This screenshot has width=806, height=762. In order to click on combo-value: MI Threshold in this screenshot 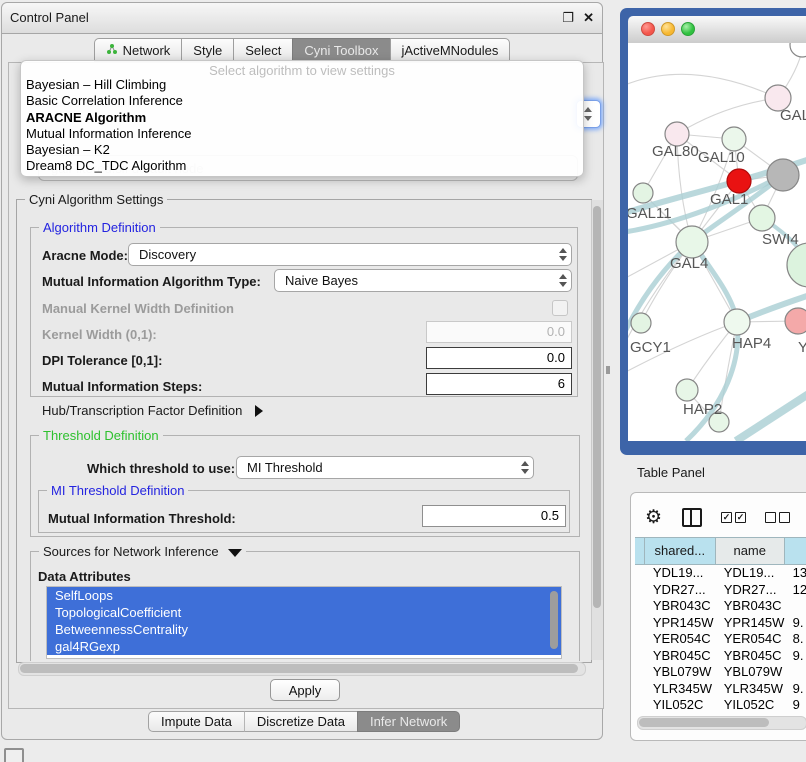, I will do `click(285, 467)`.